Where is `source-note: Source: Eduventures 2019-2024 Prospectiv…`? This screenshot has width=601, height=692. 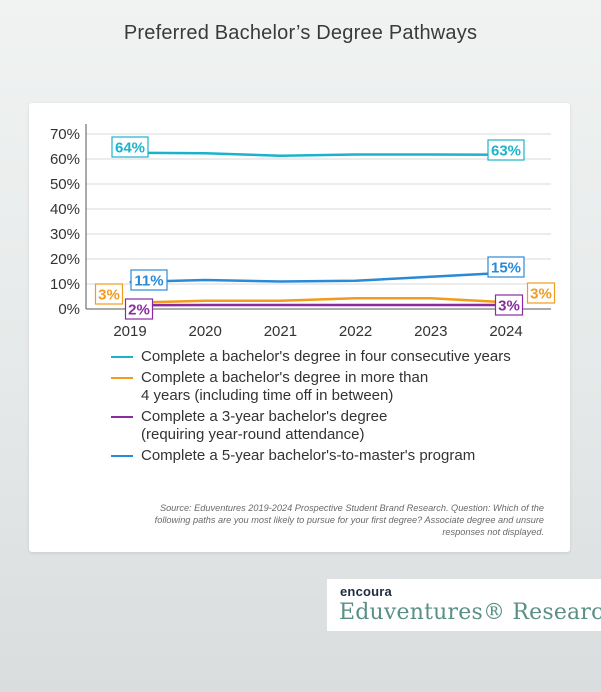 source-note: Source: Eduventures 2019-2024 Prospectiv… is located at coordinates (349, 520).